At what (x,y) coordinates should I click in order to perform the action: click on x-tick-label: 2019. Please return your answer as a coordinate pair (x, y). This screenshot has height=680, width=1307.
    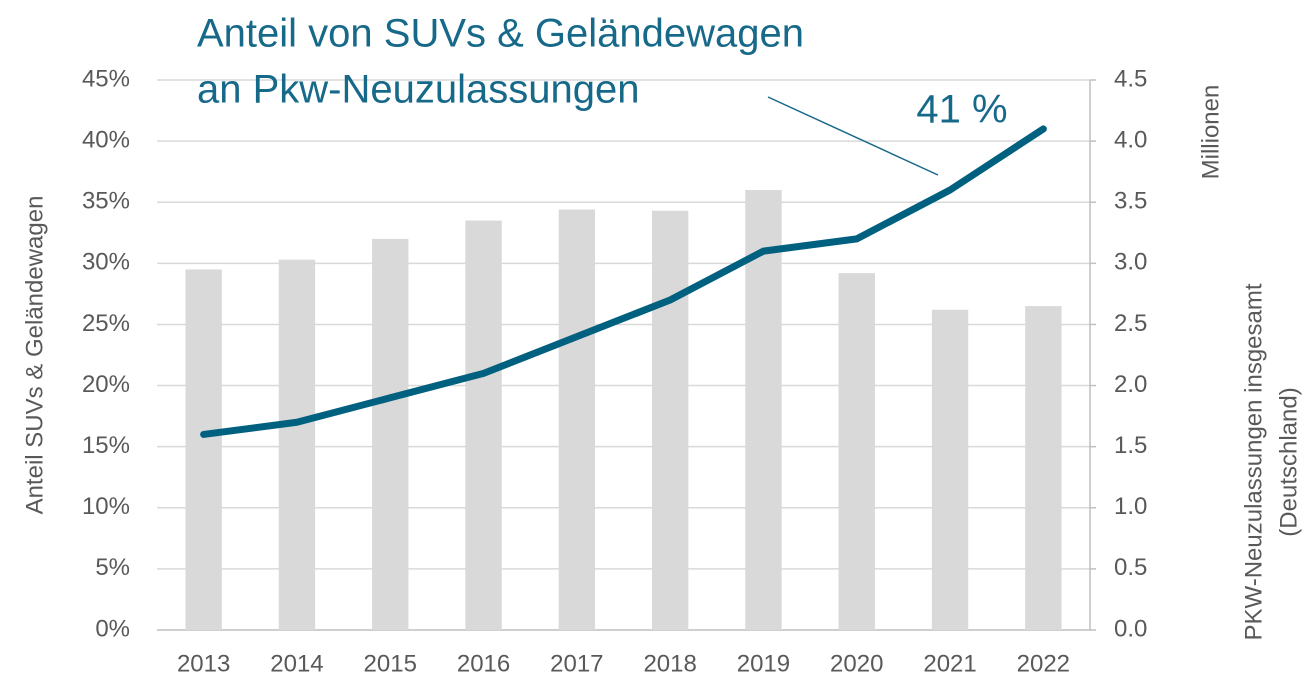
    Looking at the image, I should click on (763, 663).